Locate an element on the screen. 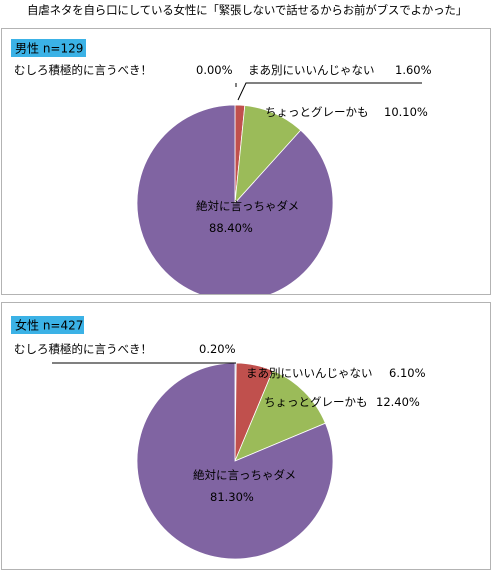 The image size is (494, 571). legend-never-value: 81.30% is located at coordinates (232, 497).